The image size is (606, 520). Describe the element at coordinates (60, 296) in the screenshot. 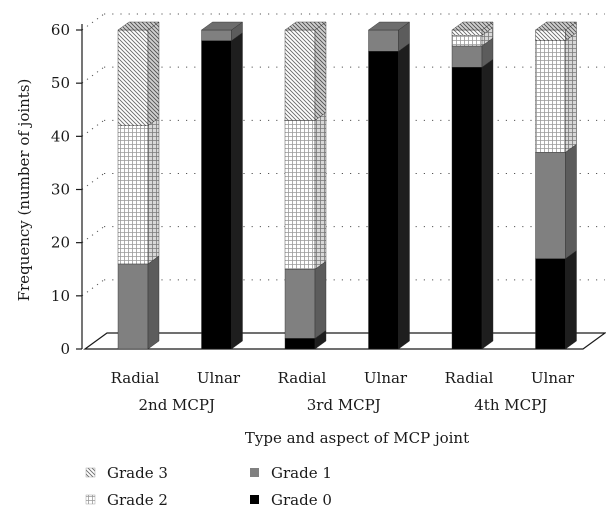

I see `y-tick-label: 10` at that location.